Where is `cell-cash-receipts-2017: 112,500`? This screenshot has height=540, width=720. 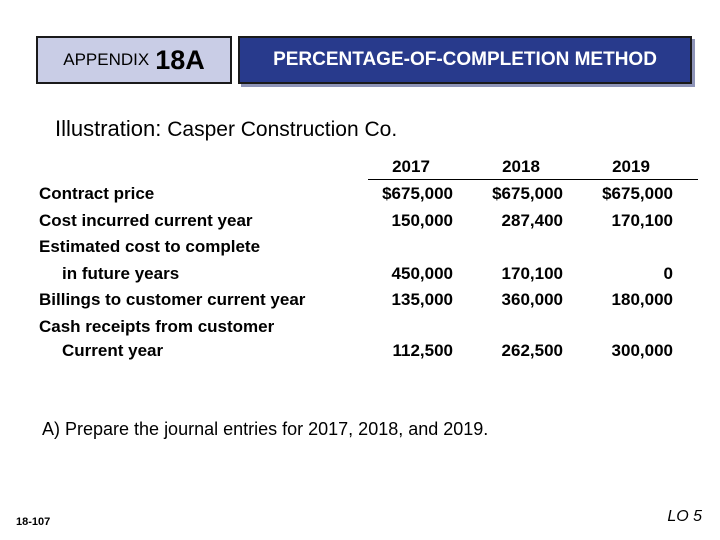 cell-cash-receipts-2017: 112,500 is located at coordinates (422, 350).